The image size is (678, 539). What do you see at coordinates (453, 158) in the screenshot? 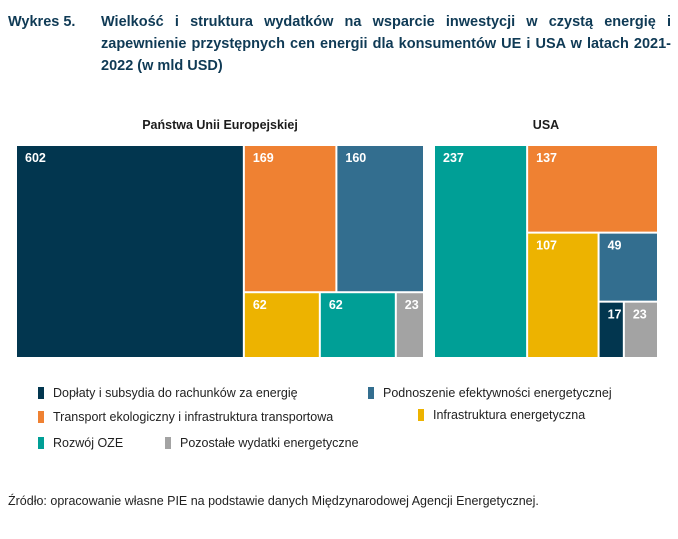
I see `tile-value-label-usa-oze: 237` at bounding box center [453, 158].